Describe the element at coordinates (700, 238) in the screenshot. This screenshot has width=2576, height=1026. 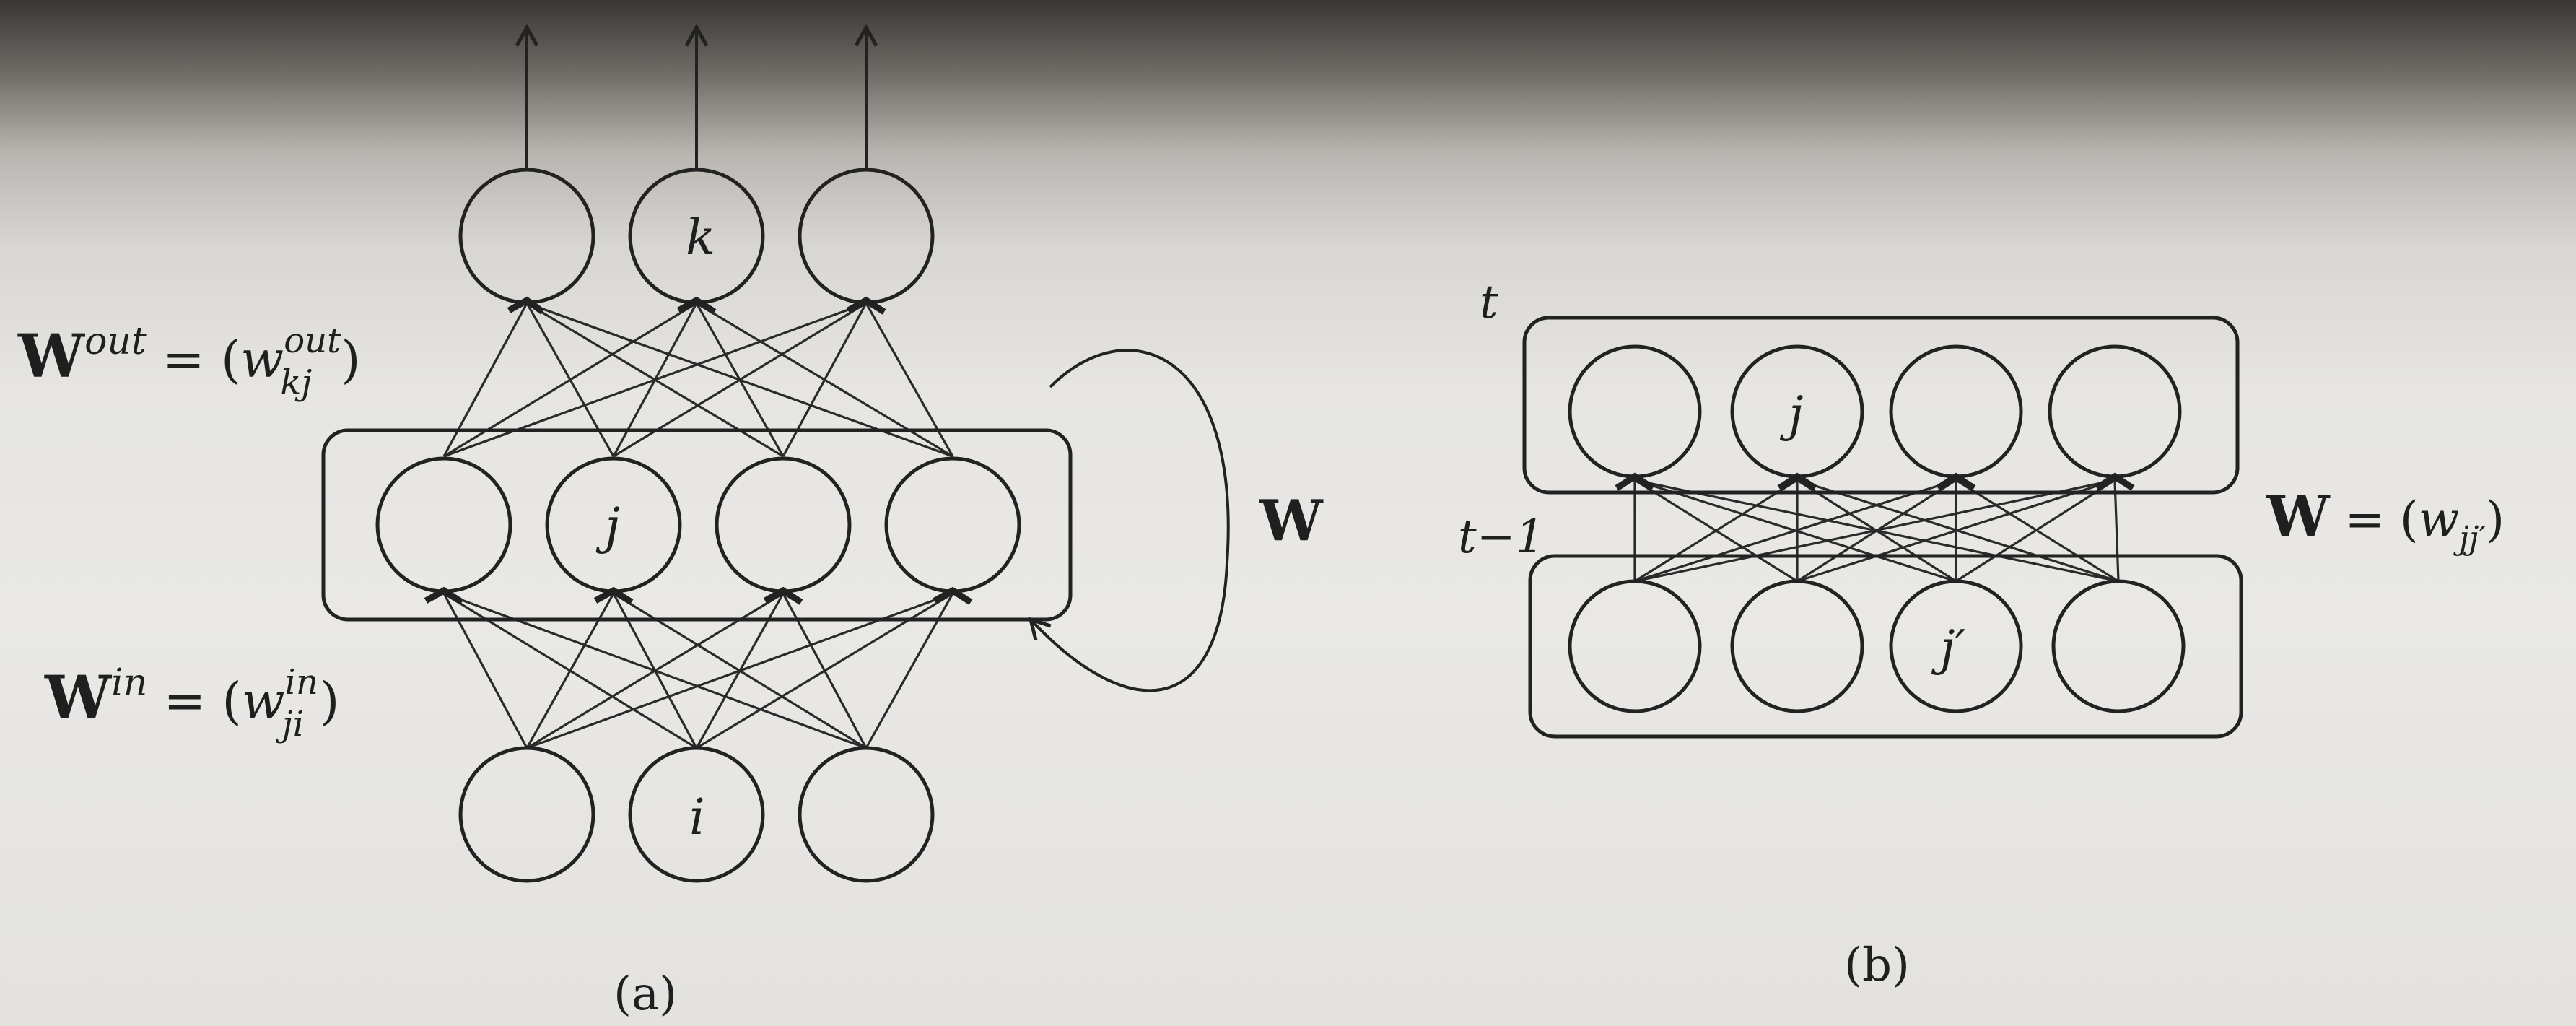
I see `output-node-label: k` at that location.